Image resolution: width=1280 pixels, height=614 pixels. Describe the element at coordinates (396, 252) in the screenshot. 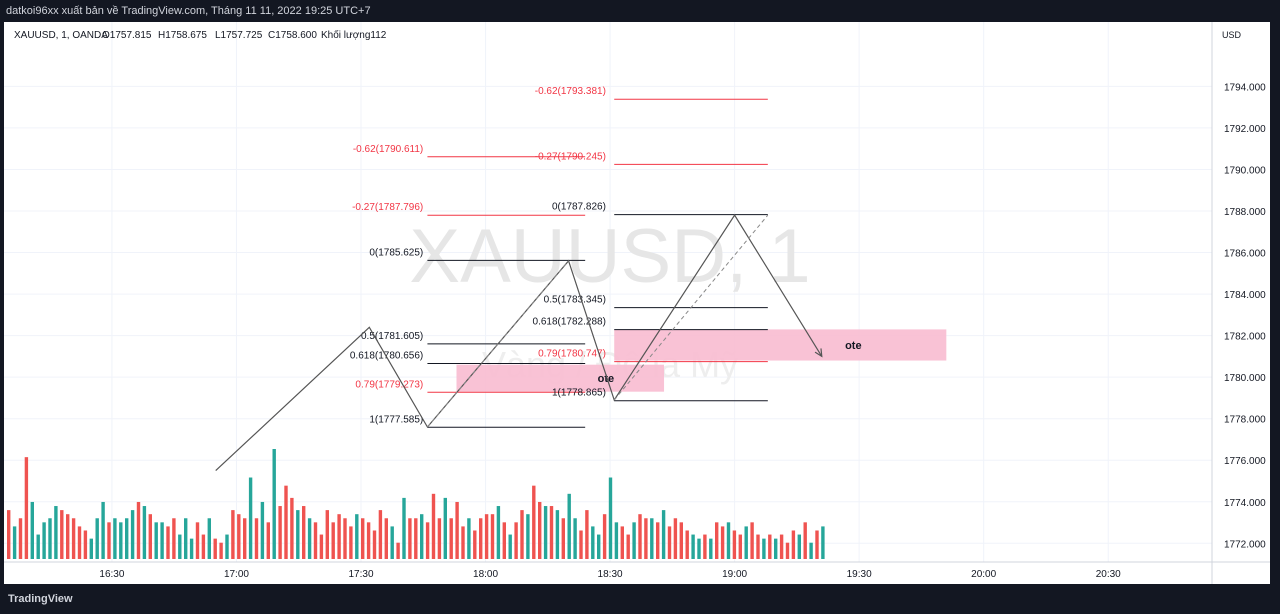

I see `fib-level-label: 0(1785.625)` at that location.